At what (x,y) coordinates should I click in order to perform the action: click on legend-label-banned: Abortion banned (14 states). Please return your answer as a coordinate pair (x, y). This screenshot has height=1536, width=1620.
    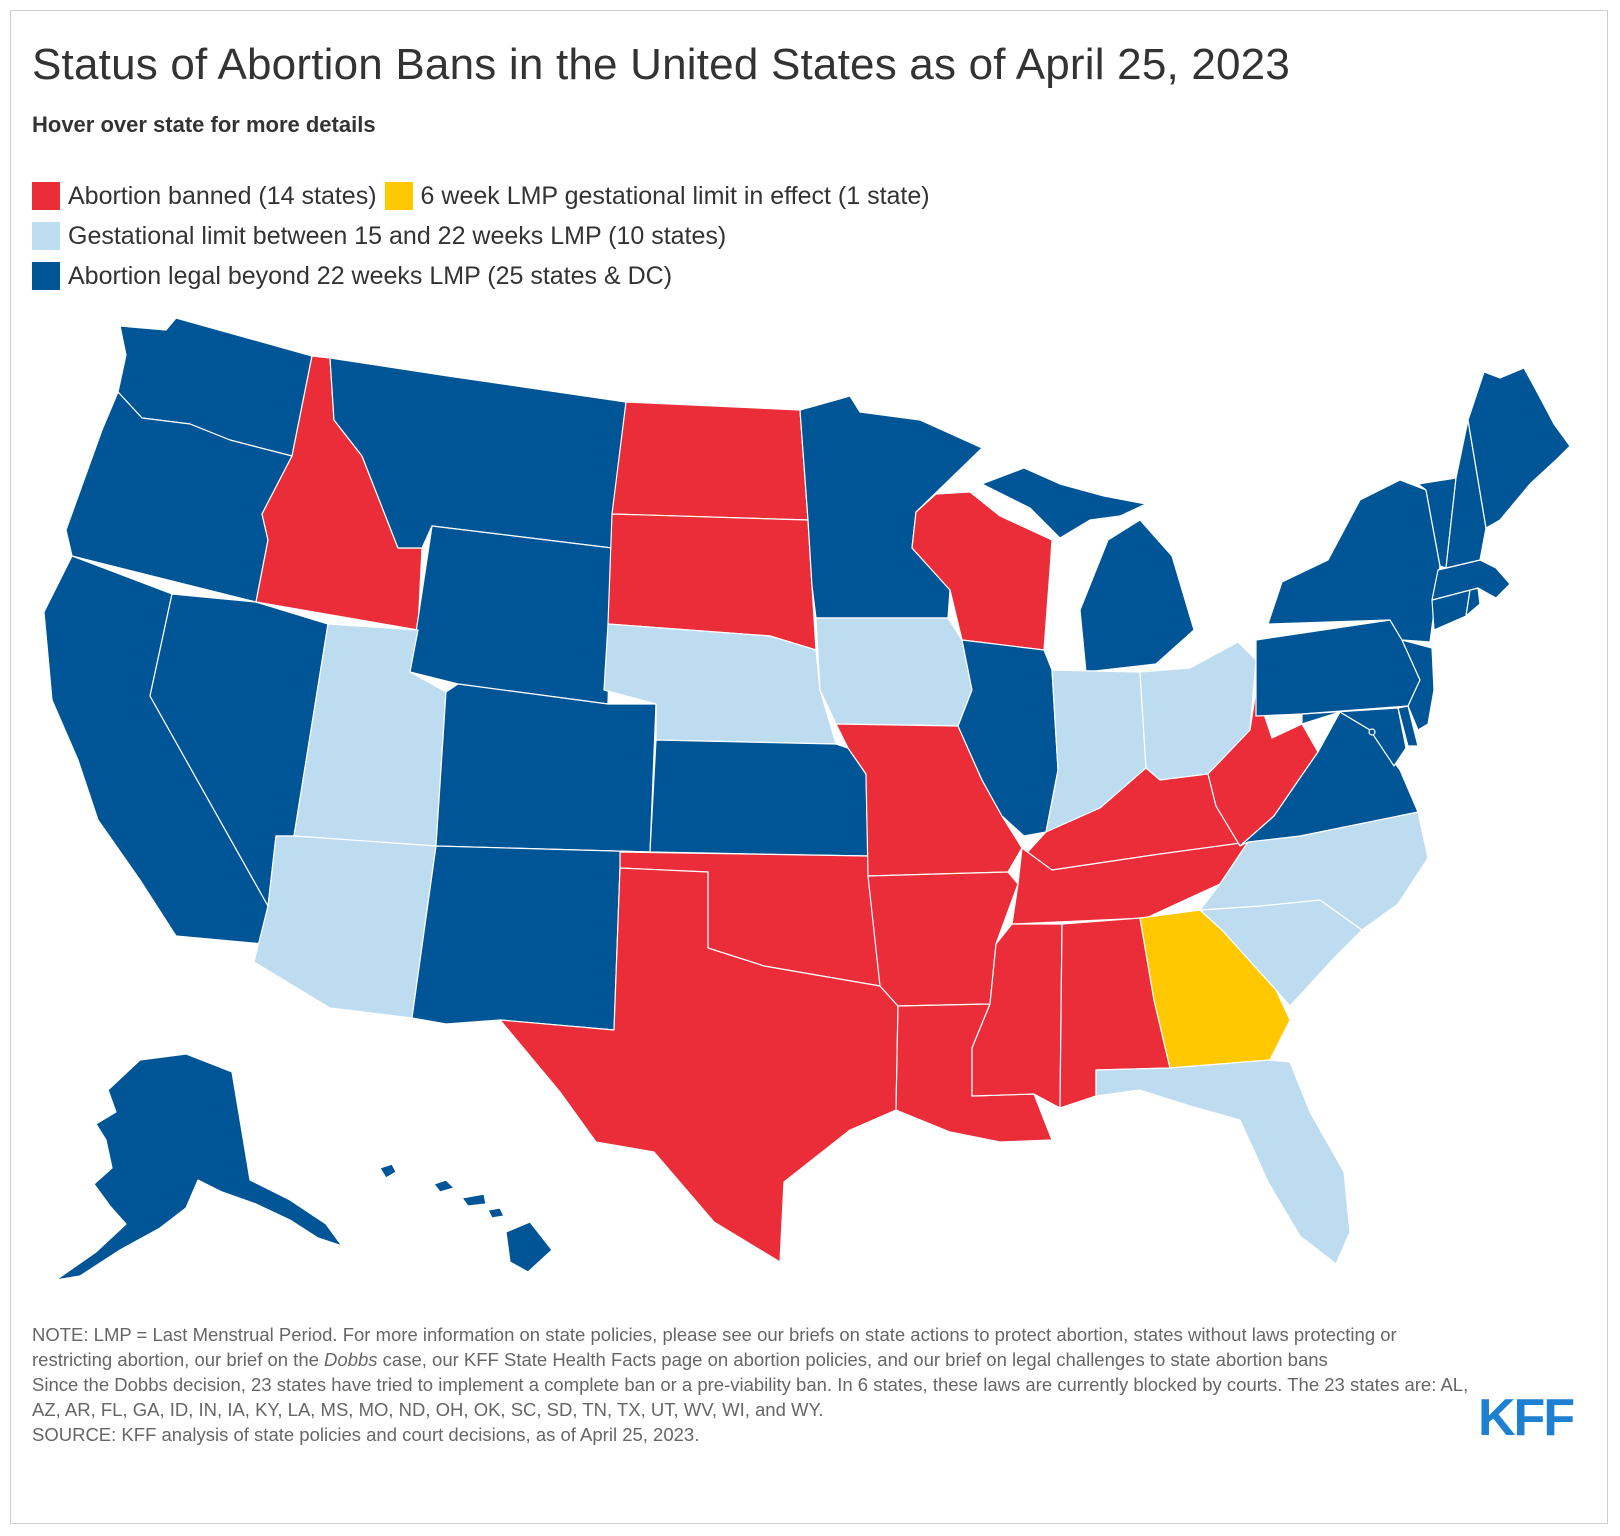
    Looking at the image, I should click on (222, 195).